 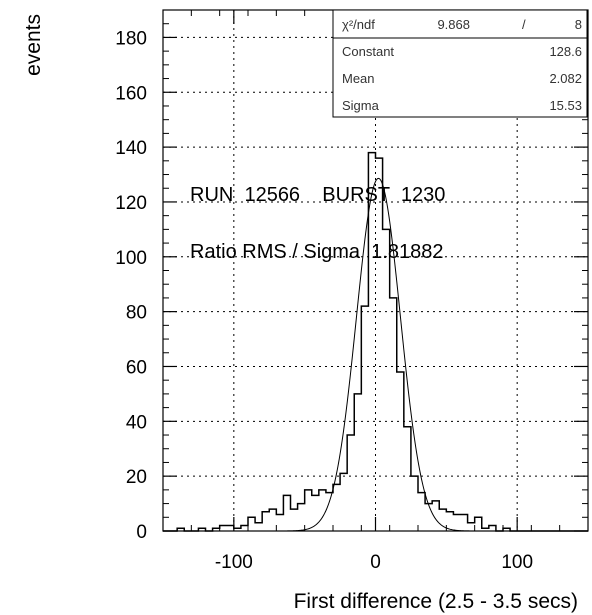 I want to click on y-tick-label: 0, so click(x=141, y=532).